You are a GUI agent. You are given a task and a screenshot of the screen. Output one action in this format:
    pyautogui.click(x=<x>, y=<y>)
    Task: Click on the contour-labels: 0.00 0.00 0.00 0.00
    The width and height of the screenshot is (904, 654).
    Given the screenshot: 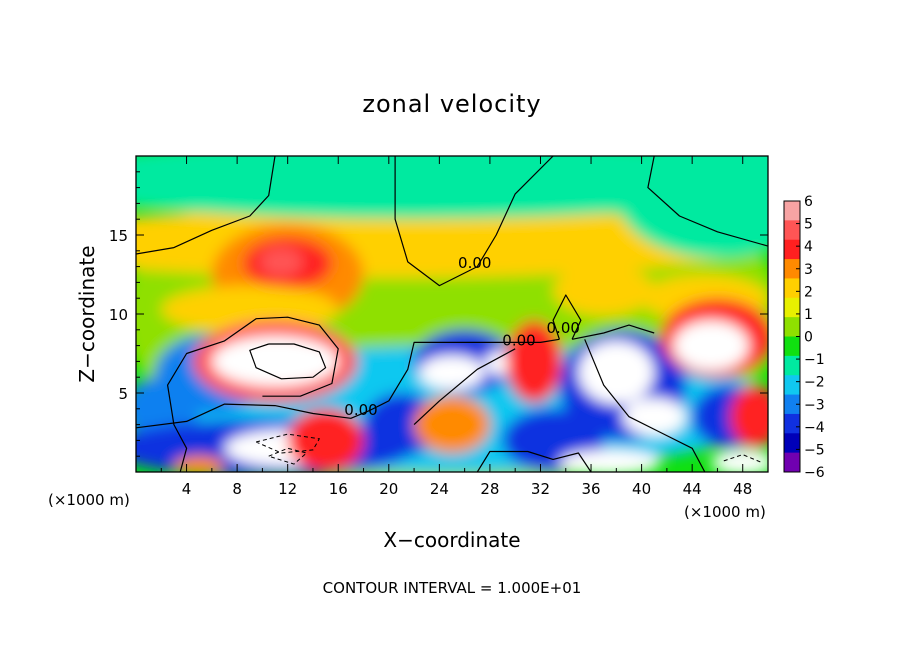 What is the action you would take?
    pyautogui.click(x=462, y=336)
    